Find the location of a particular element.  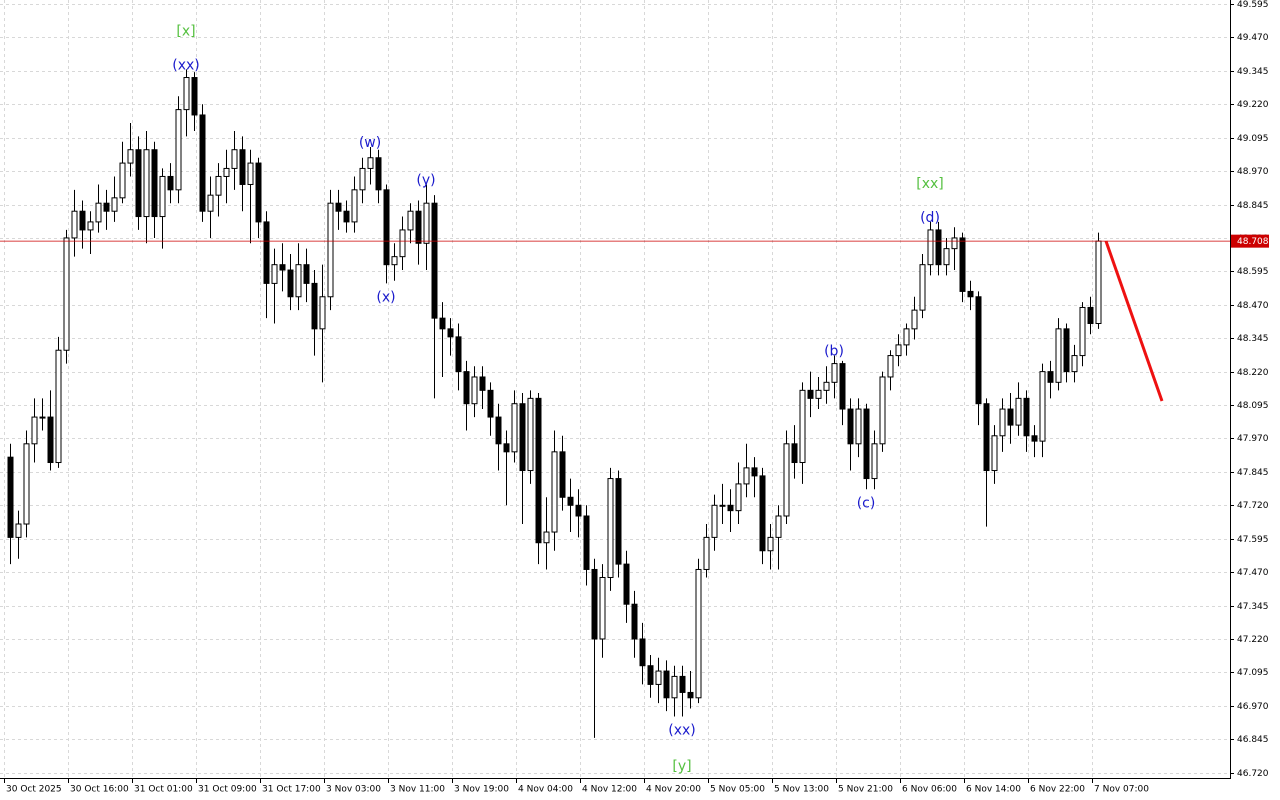

x-tick-label: 3 Nov 03:00 is located at coordinates (353, 790).